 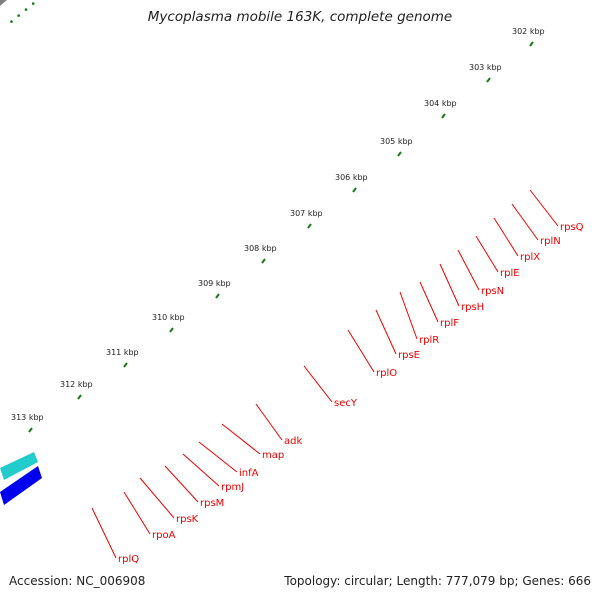 What do you see at coordinates (550, 241) in the screenshot?
I see `gene-label: rplN` at bounding box center [550, 241].